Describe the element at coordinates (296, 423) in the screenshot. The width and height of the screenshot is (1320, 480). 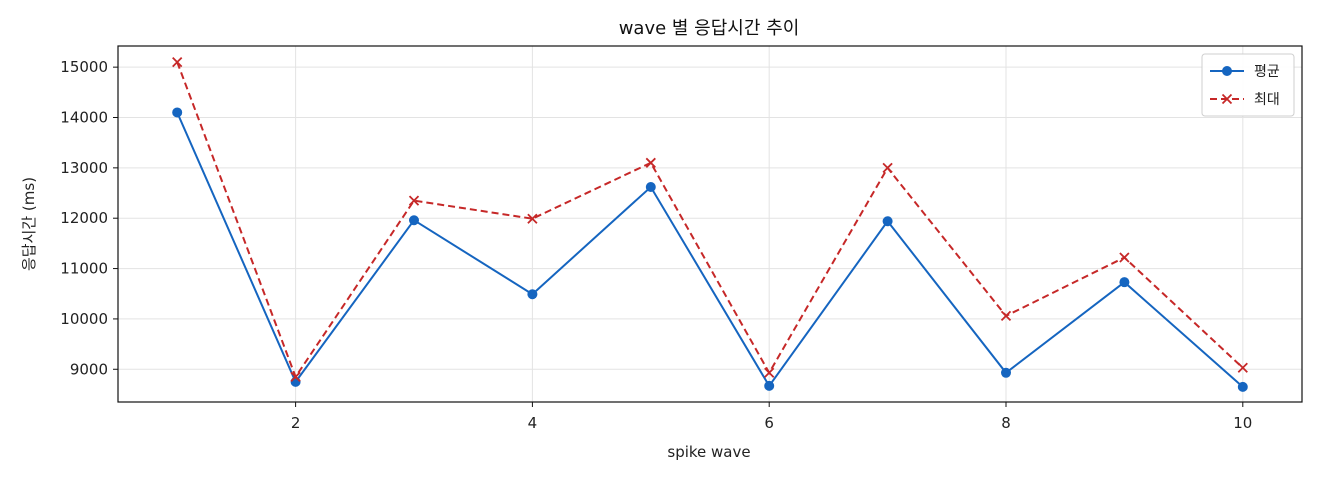
I see `x-tick-label: 2` at that location.